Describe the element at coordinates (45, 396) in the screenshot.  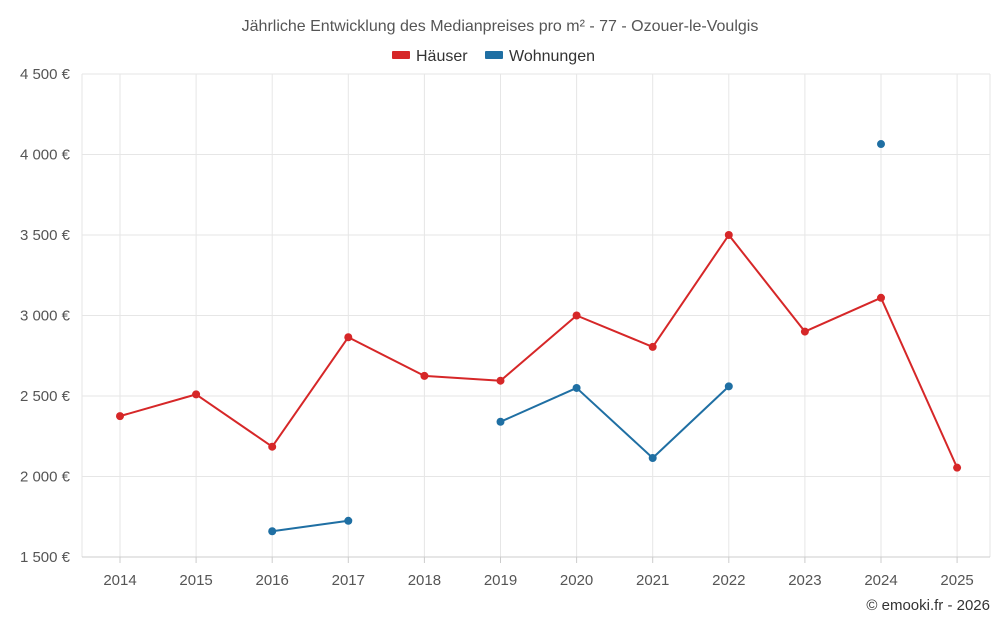
I see `y-tick-label: 2 500 €` at that location.